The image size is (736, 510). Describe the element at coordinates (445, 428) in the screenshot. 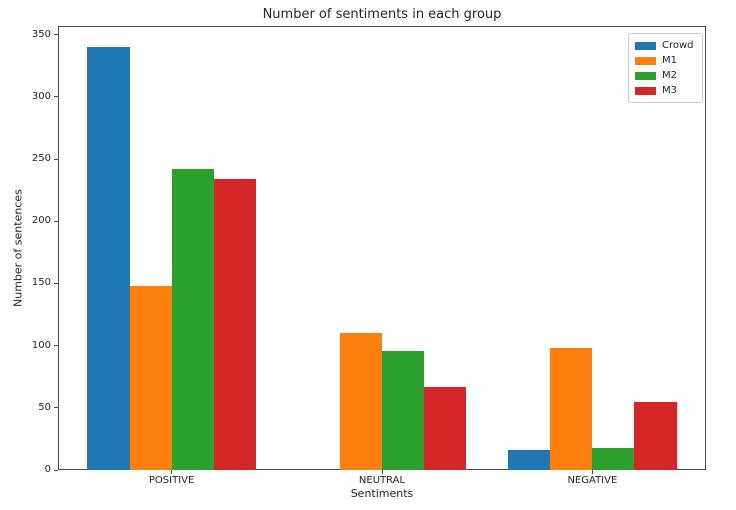

I see `bar-m3-neutral` at that location.